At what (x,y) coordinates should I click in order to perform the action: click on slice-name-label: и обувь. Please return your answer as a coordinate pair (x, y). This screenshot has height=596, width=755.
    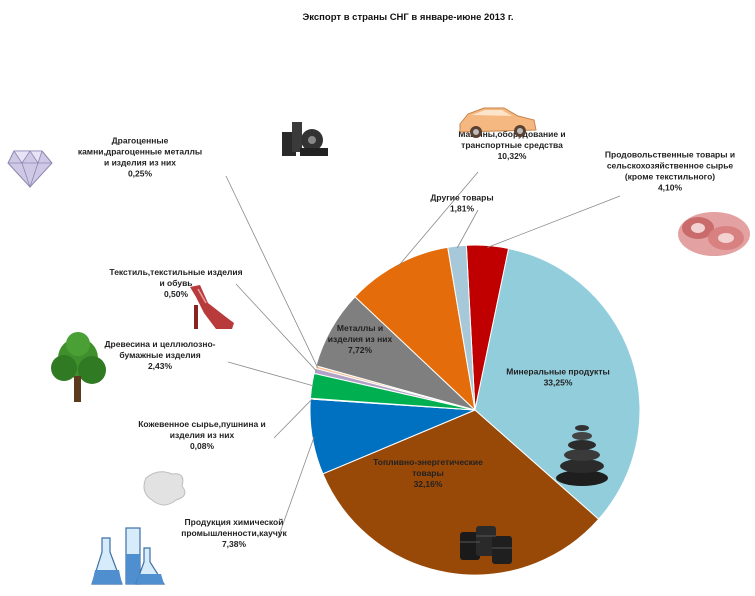
    Looking at the image, I should click on (175, 283).